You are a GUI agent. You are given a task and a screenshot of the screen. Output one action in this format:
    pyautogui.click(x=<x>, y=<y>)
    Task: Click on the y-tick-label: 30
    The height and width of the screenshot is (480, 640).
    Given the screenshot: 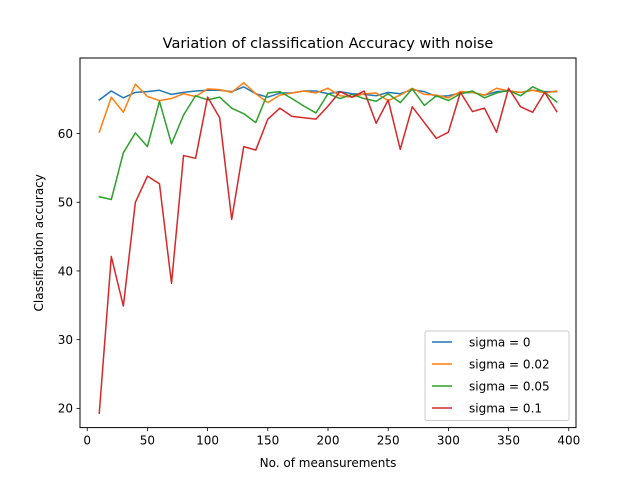 What is the action you would take?
    pyautogui.click(x=65, y=340)
    